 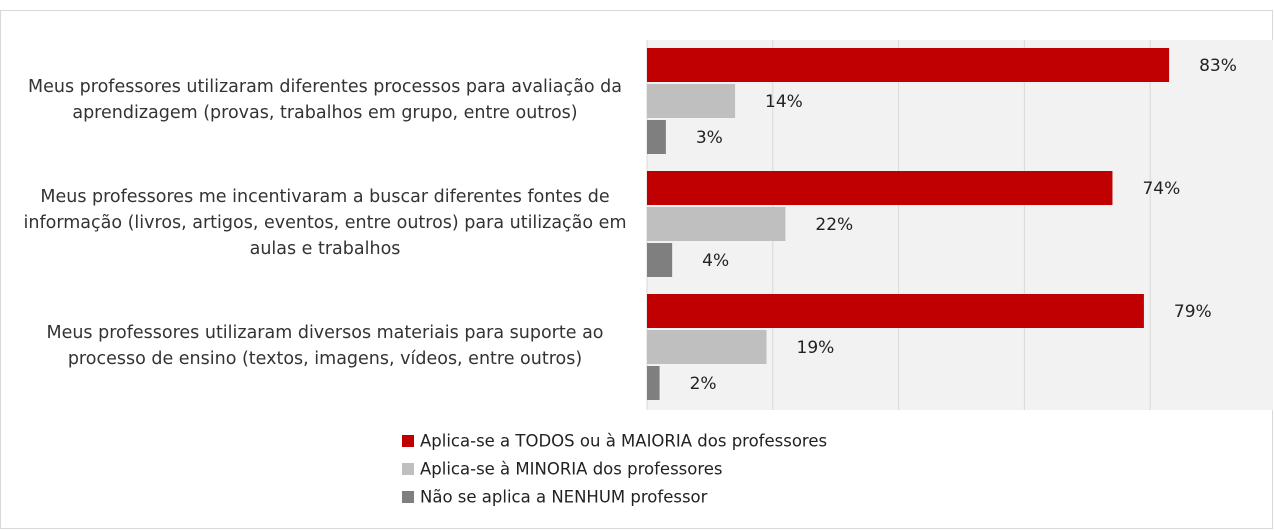 I want to click on data-label: 4%, so click(x=715, y=261).